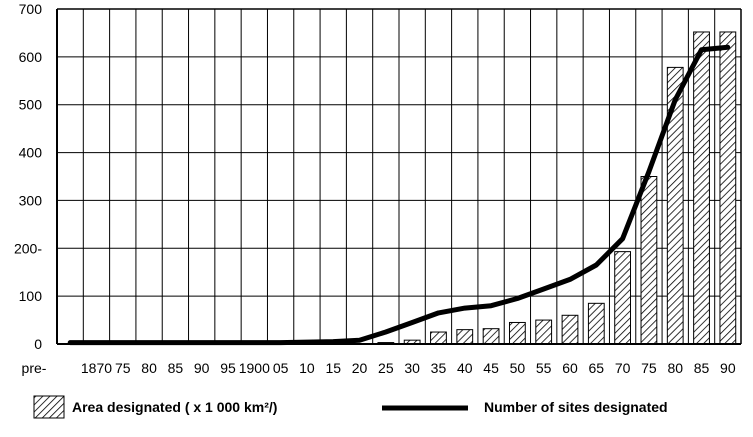 This screenshot has width=753, height=437. Describe the element at coordinates (307, 368) in the screenshot. I see `x-tick-label: 10` at that location.